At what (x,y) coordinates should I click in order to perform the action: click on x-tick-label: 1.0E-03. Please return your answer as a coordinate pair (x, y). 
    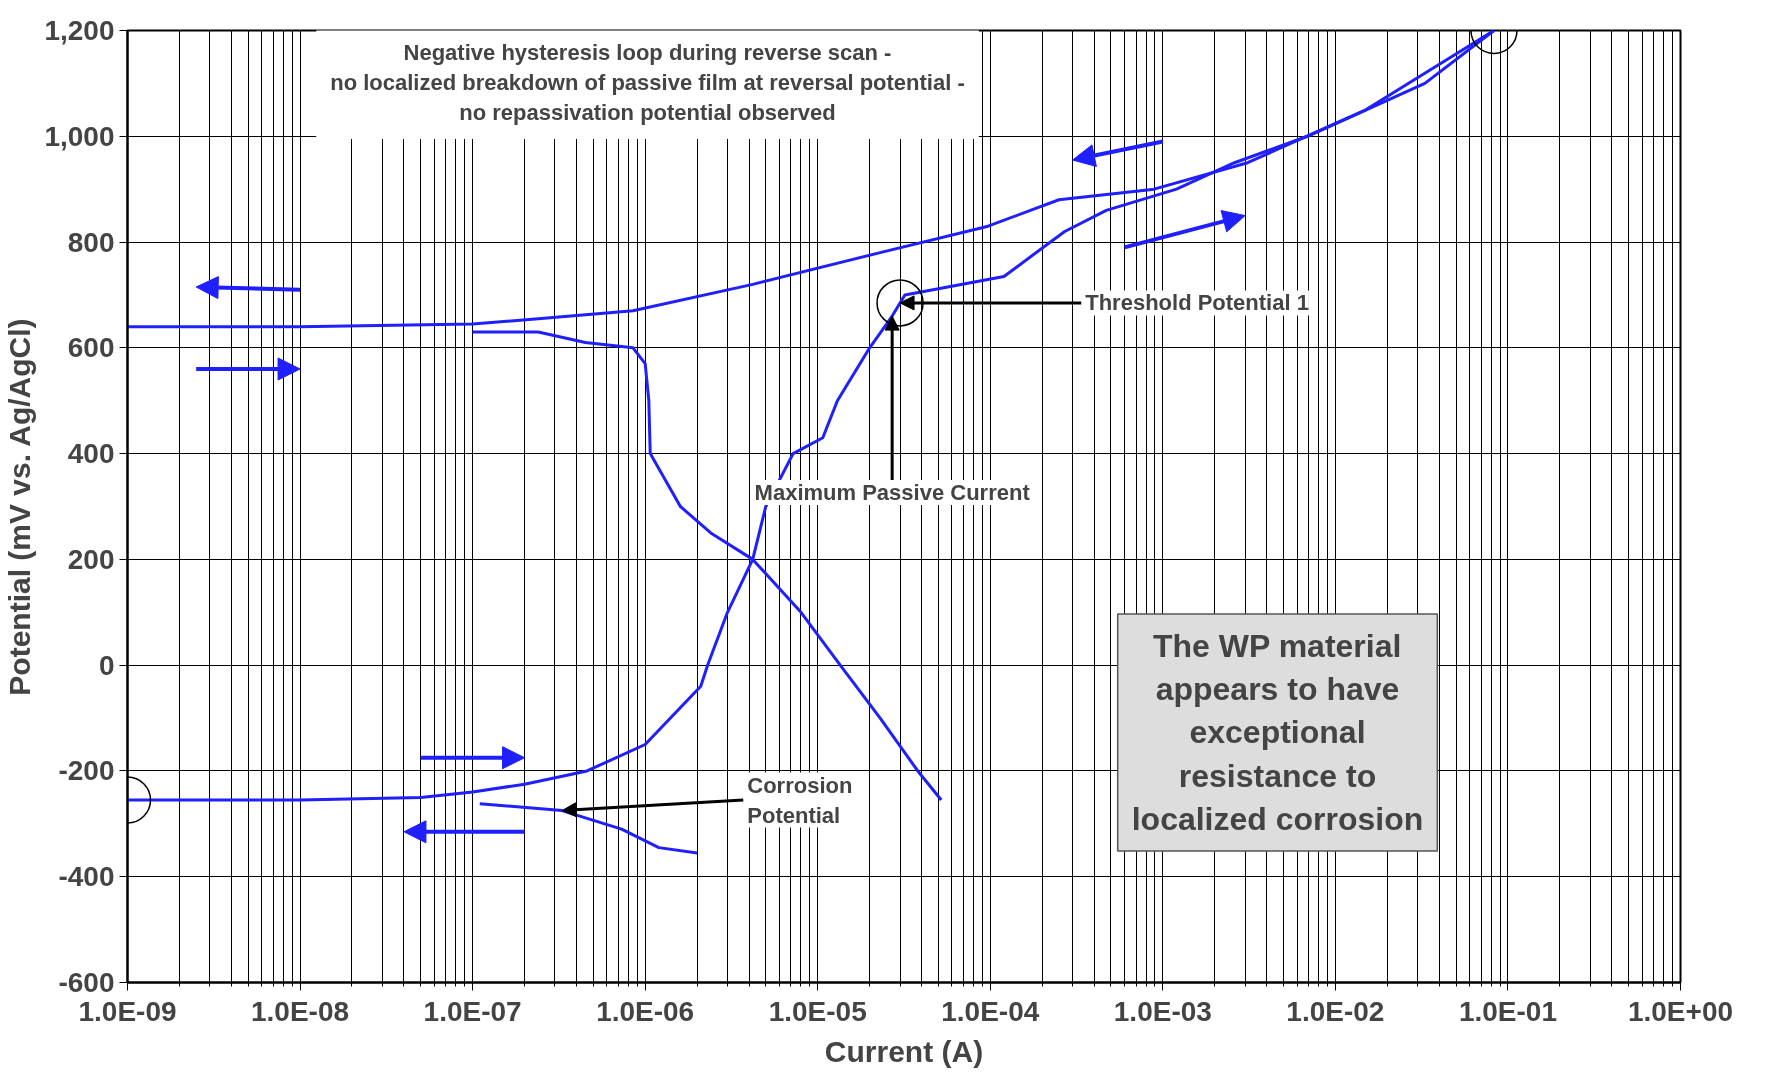
    Looking at the image, I should click on (1162, 1011).